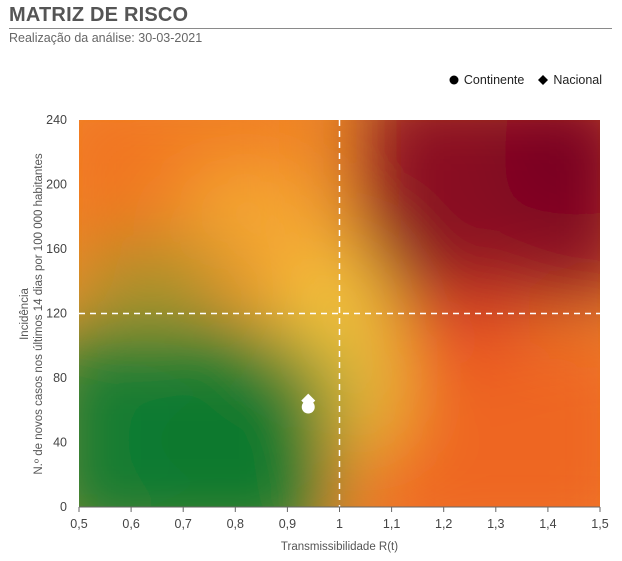  I want to click on x-tick-label: 1,2, so click(443, 524).